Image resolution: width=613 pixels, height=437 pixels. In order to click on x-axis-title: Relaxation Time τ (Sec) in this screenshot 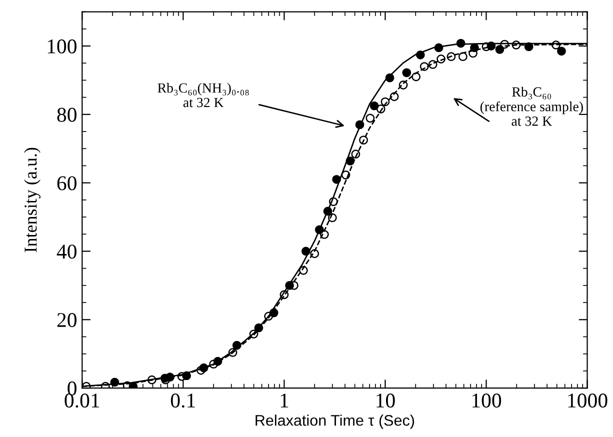, I will do `click(335, 421)`.